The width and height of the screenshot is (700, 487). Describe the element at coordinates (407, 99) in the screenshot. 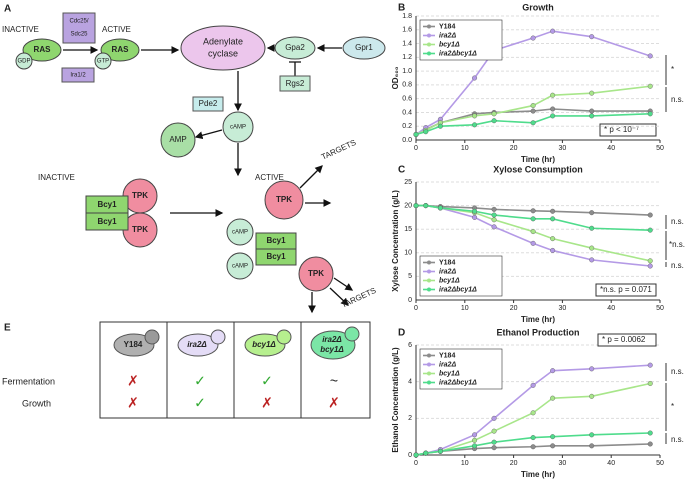

I see `y-tick-label: 0.6` at that location.